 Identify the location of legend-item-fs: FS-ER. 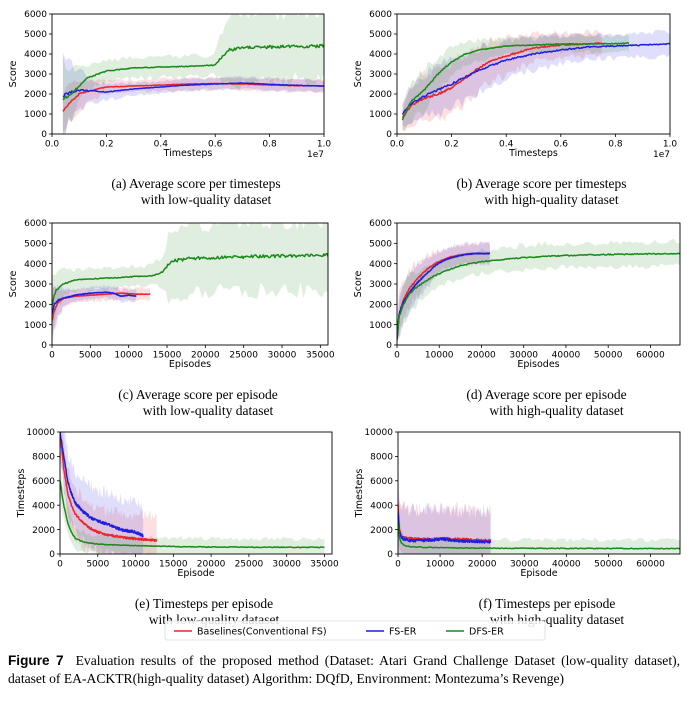
(391, 632).